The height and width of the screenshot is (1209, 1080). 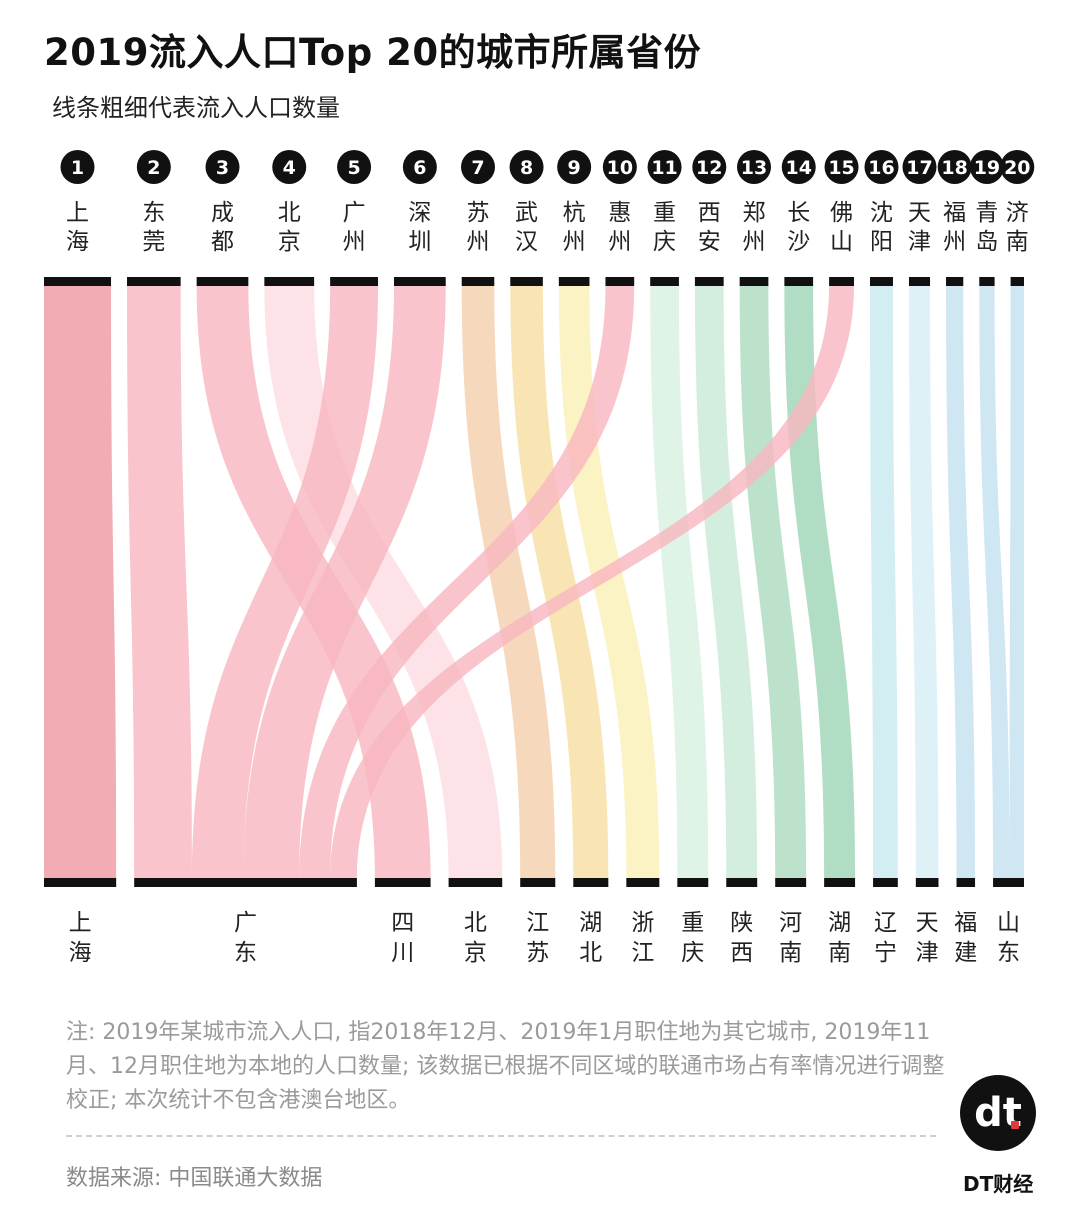 What do you see at coordinates (664, 213) in the screenshot?
I see `city-label: 重` at bounding box center [664, 213].